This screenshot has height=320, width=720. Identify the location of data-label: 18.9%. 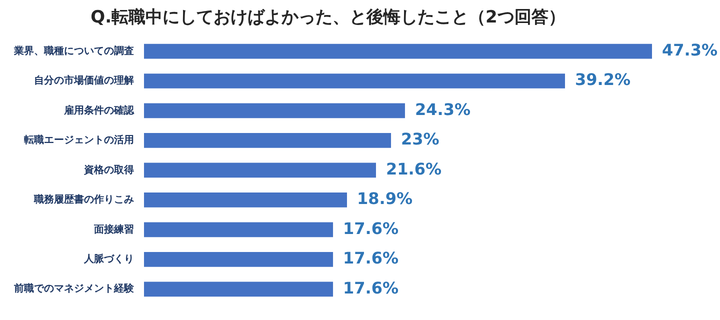
(384, 198).